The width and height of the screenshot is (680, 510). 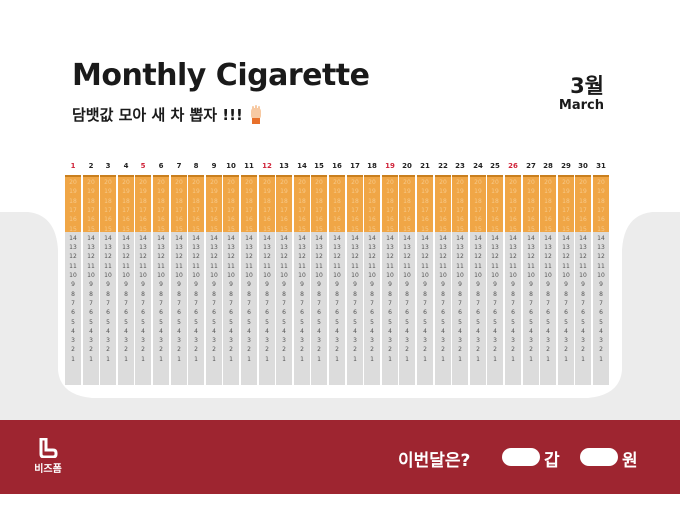 What do you see at coordinates (407, 280) in the screenshot?
I see `cigarette-day-20: 20 19 18 17 16 15 14 13 12 11 10 9 8 7 6 5 4 3 2 1` at bounding box center [407, 280].